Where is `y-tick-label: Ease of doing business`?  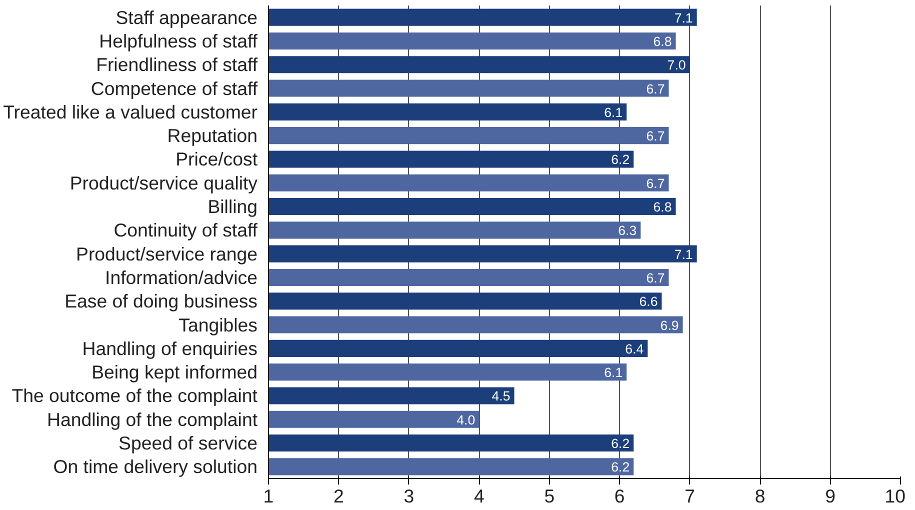
y-tick-label: Ease of doing business is located at coordinates (161, 301).